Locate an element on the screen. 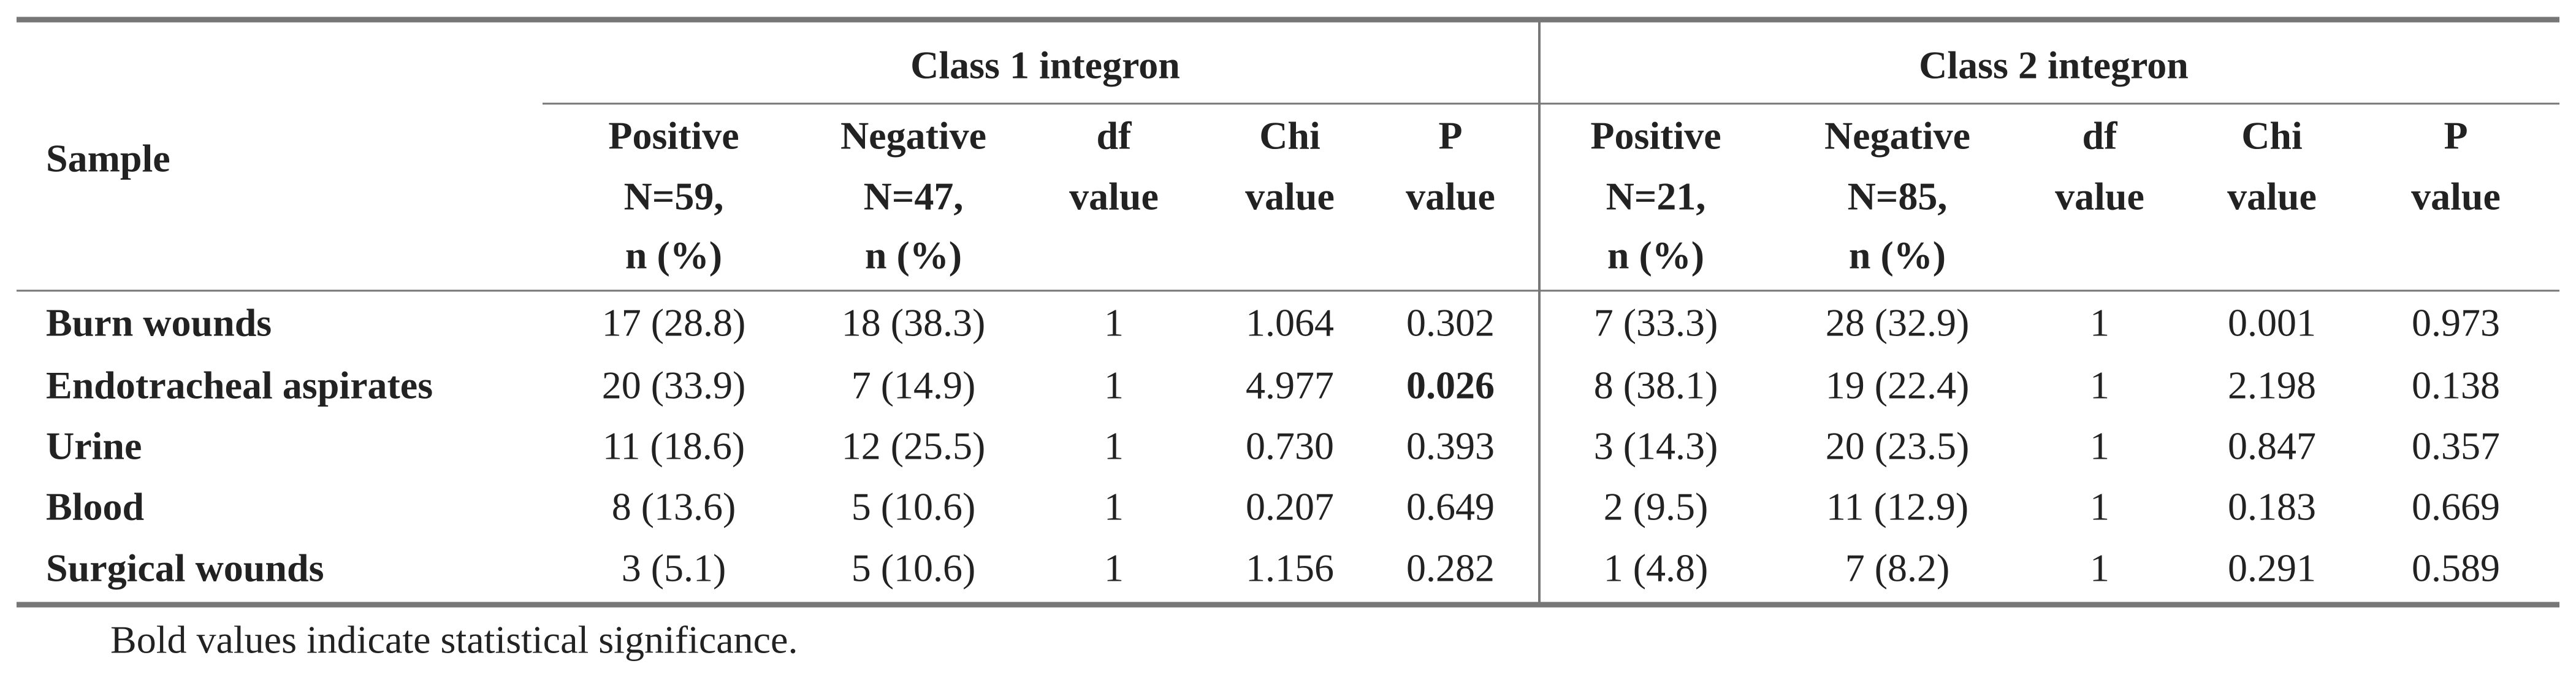 This screenshot has width=2576, height=685. cell: 7 (33.3) is located at coordinates (1656, 323).